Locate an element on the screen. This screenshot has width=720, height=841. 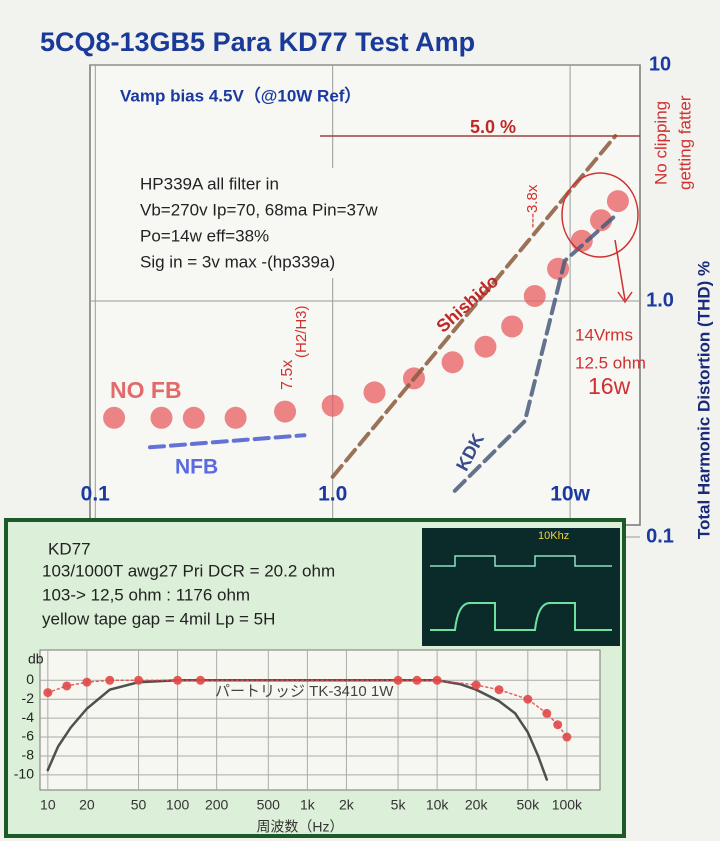
annotation: ---3.8x is located at coordinates (532, 206).